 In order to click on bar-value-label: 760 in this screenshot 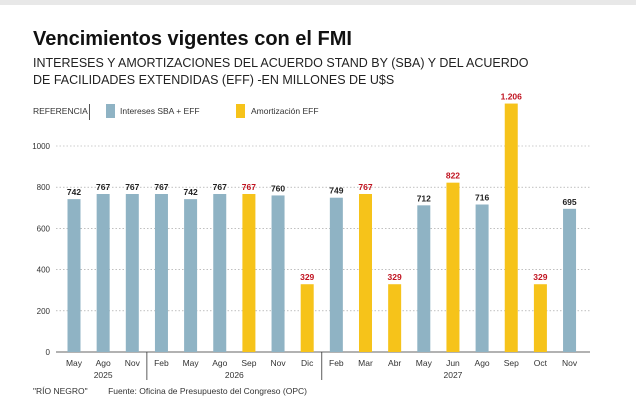, I will do `click(278, 188)`.